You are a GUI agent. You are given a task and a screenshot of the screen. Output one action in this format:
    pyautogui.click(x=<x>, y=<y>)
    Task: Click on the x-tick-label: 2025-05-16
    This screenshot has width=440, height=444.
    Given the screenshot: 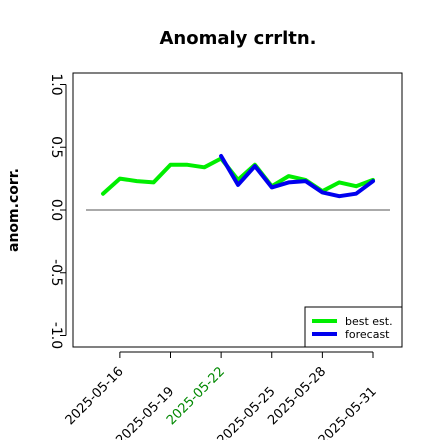 What is the action you would take?
    pyautogui.click(x=95, y=396)
    